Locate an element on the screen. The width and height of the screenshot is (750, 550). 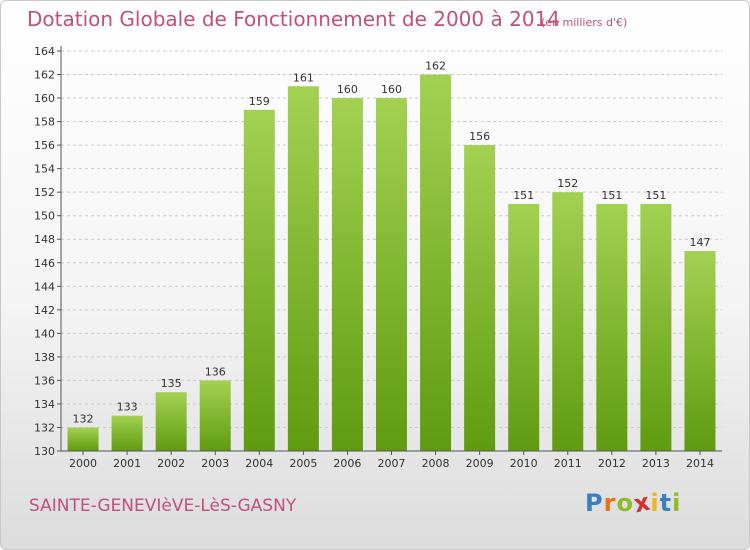
y-tick-label: 160 is located at coordinates (44, 98).